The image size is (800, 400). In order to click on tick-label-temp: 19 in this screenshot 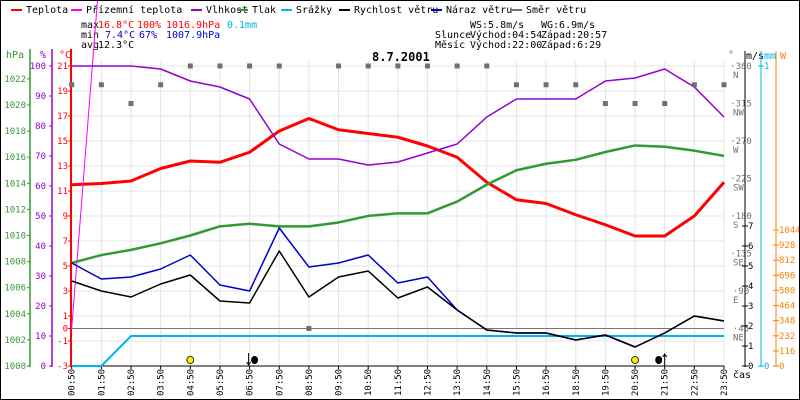, I will do `click(62, 92)`.